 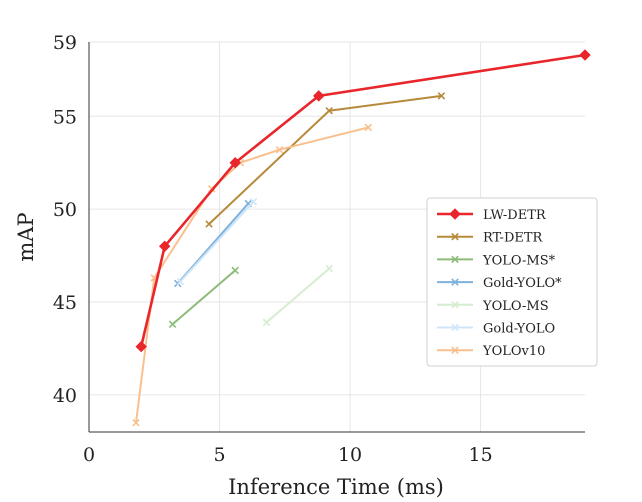 What do you see at coordinates (350, 455) in the screenshot?
I see `x-tick-label: 10` at bounding box center [350, 455].